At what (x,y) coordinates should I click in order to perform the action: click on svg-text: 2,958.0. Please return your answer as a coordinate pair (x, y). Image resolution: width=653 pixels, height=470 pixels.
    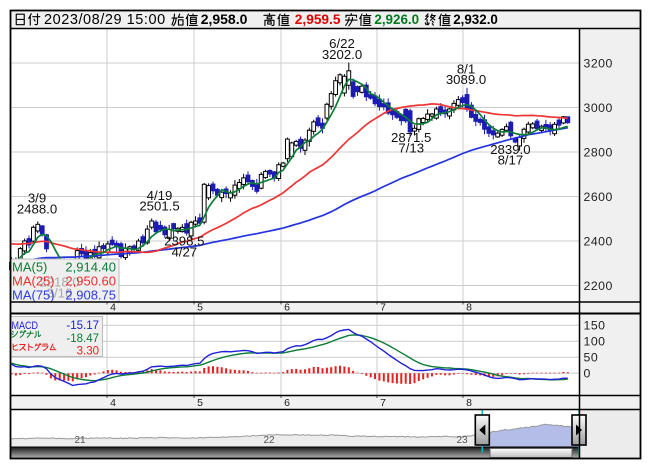
    Looking at the image, I should click on (224, 19).